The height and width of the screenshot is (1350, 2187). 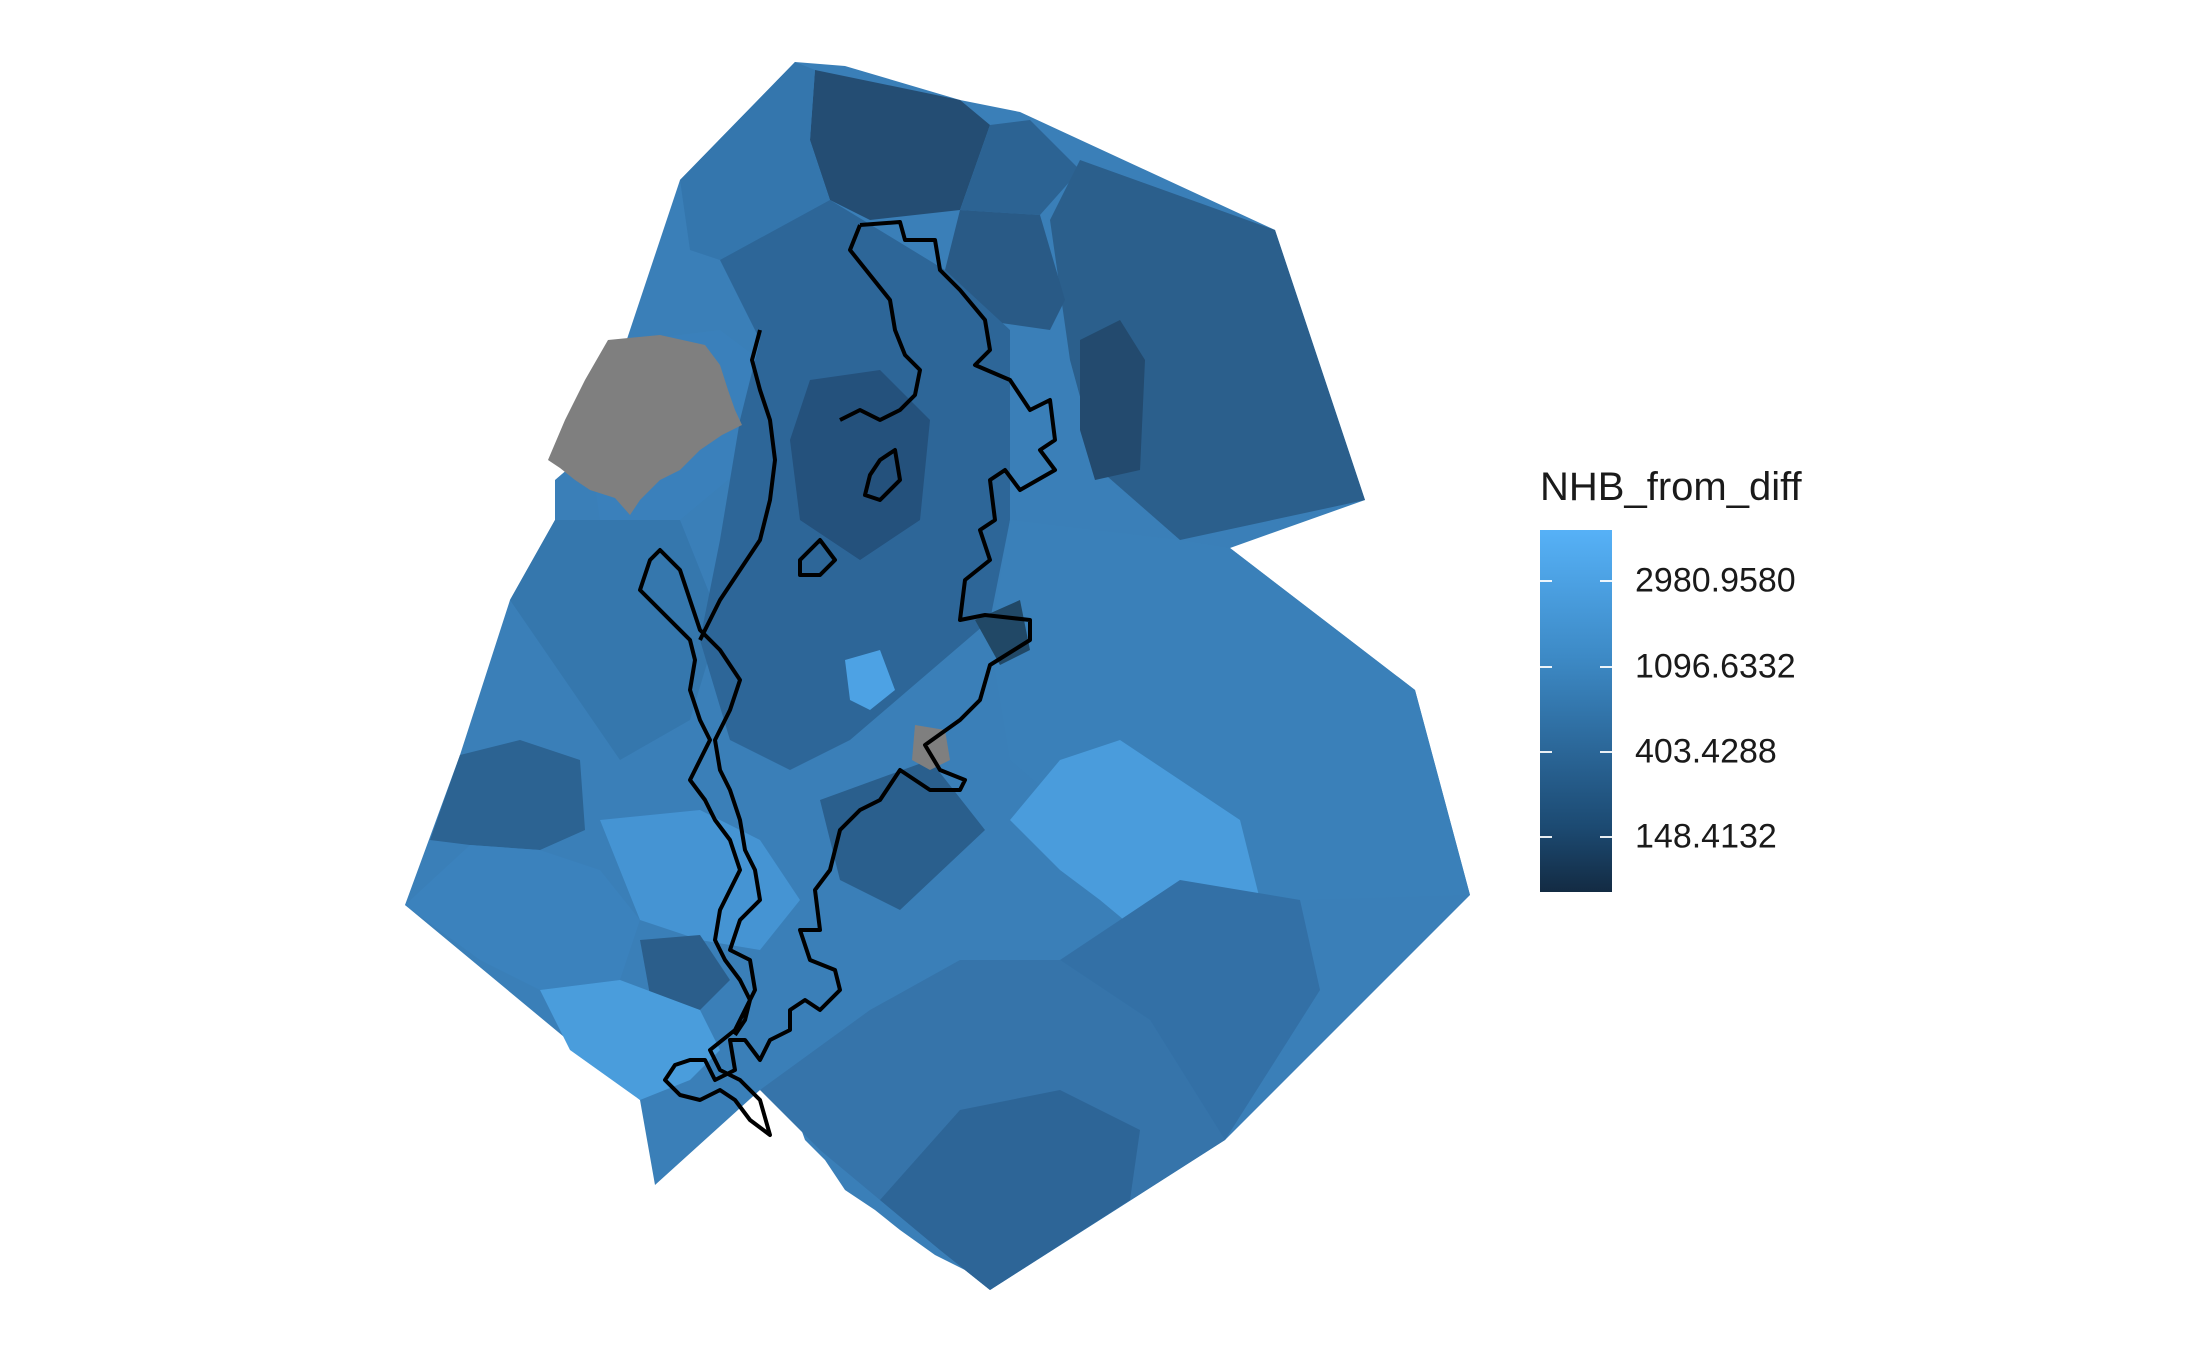 What do you see at coordinates (755, 161) in the screenshot?
I see `tract-northwest` at bounding box center [755, 161].